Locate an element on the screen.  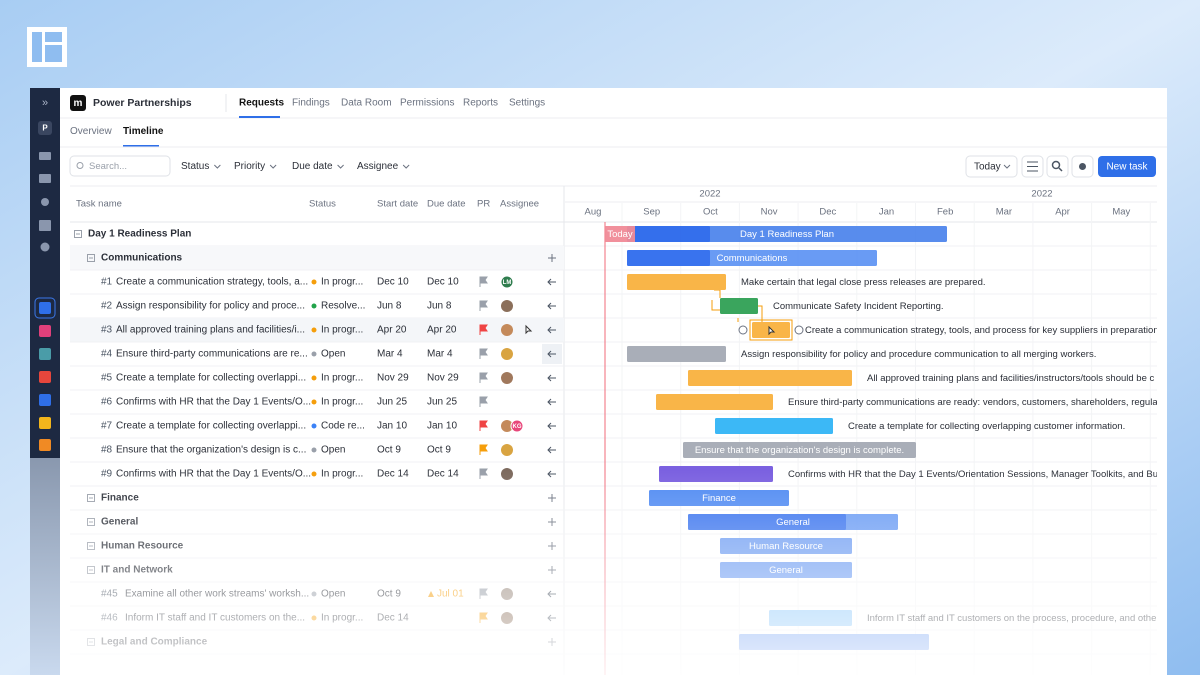
month-label: Nov is located at coordinates (769, 212).